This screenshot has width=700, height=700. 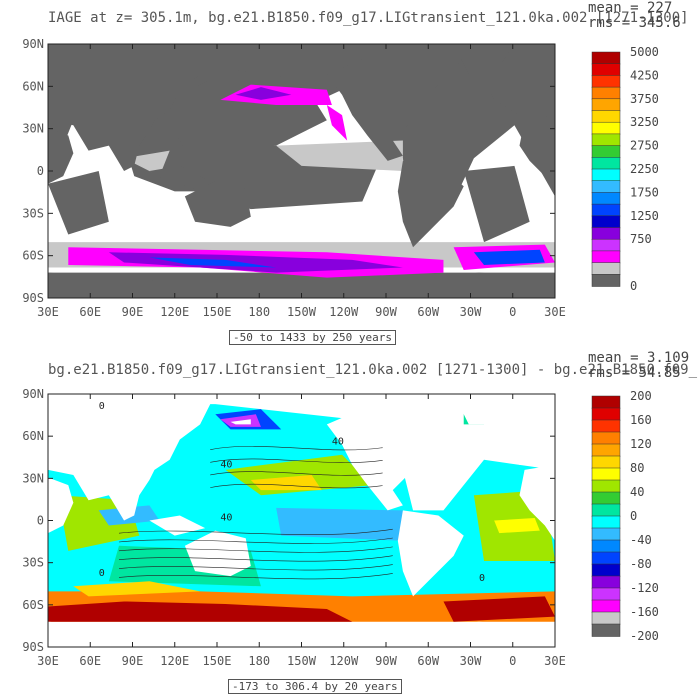 I want to click on colorbar-label: -120, so click(x=644, y=588).